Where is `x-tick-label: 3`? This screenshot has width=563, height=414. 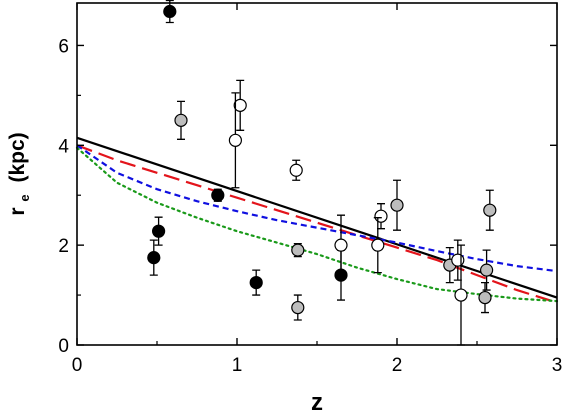
x-tick-label: 3 is located at coordinates (557, 365).